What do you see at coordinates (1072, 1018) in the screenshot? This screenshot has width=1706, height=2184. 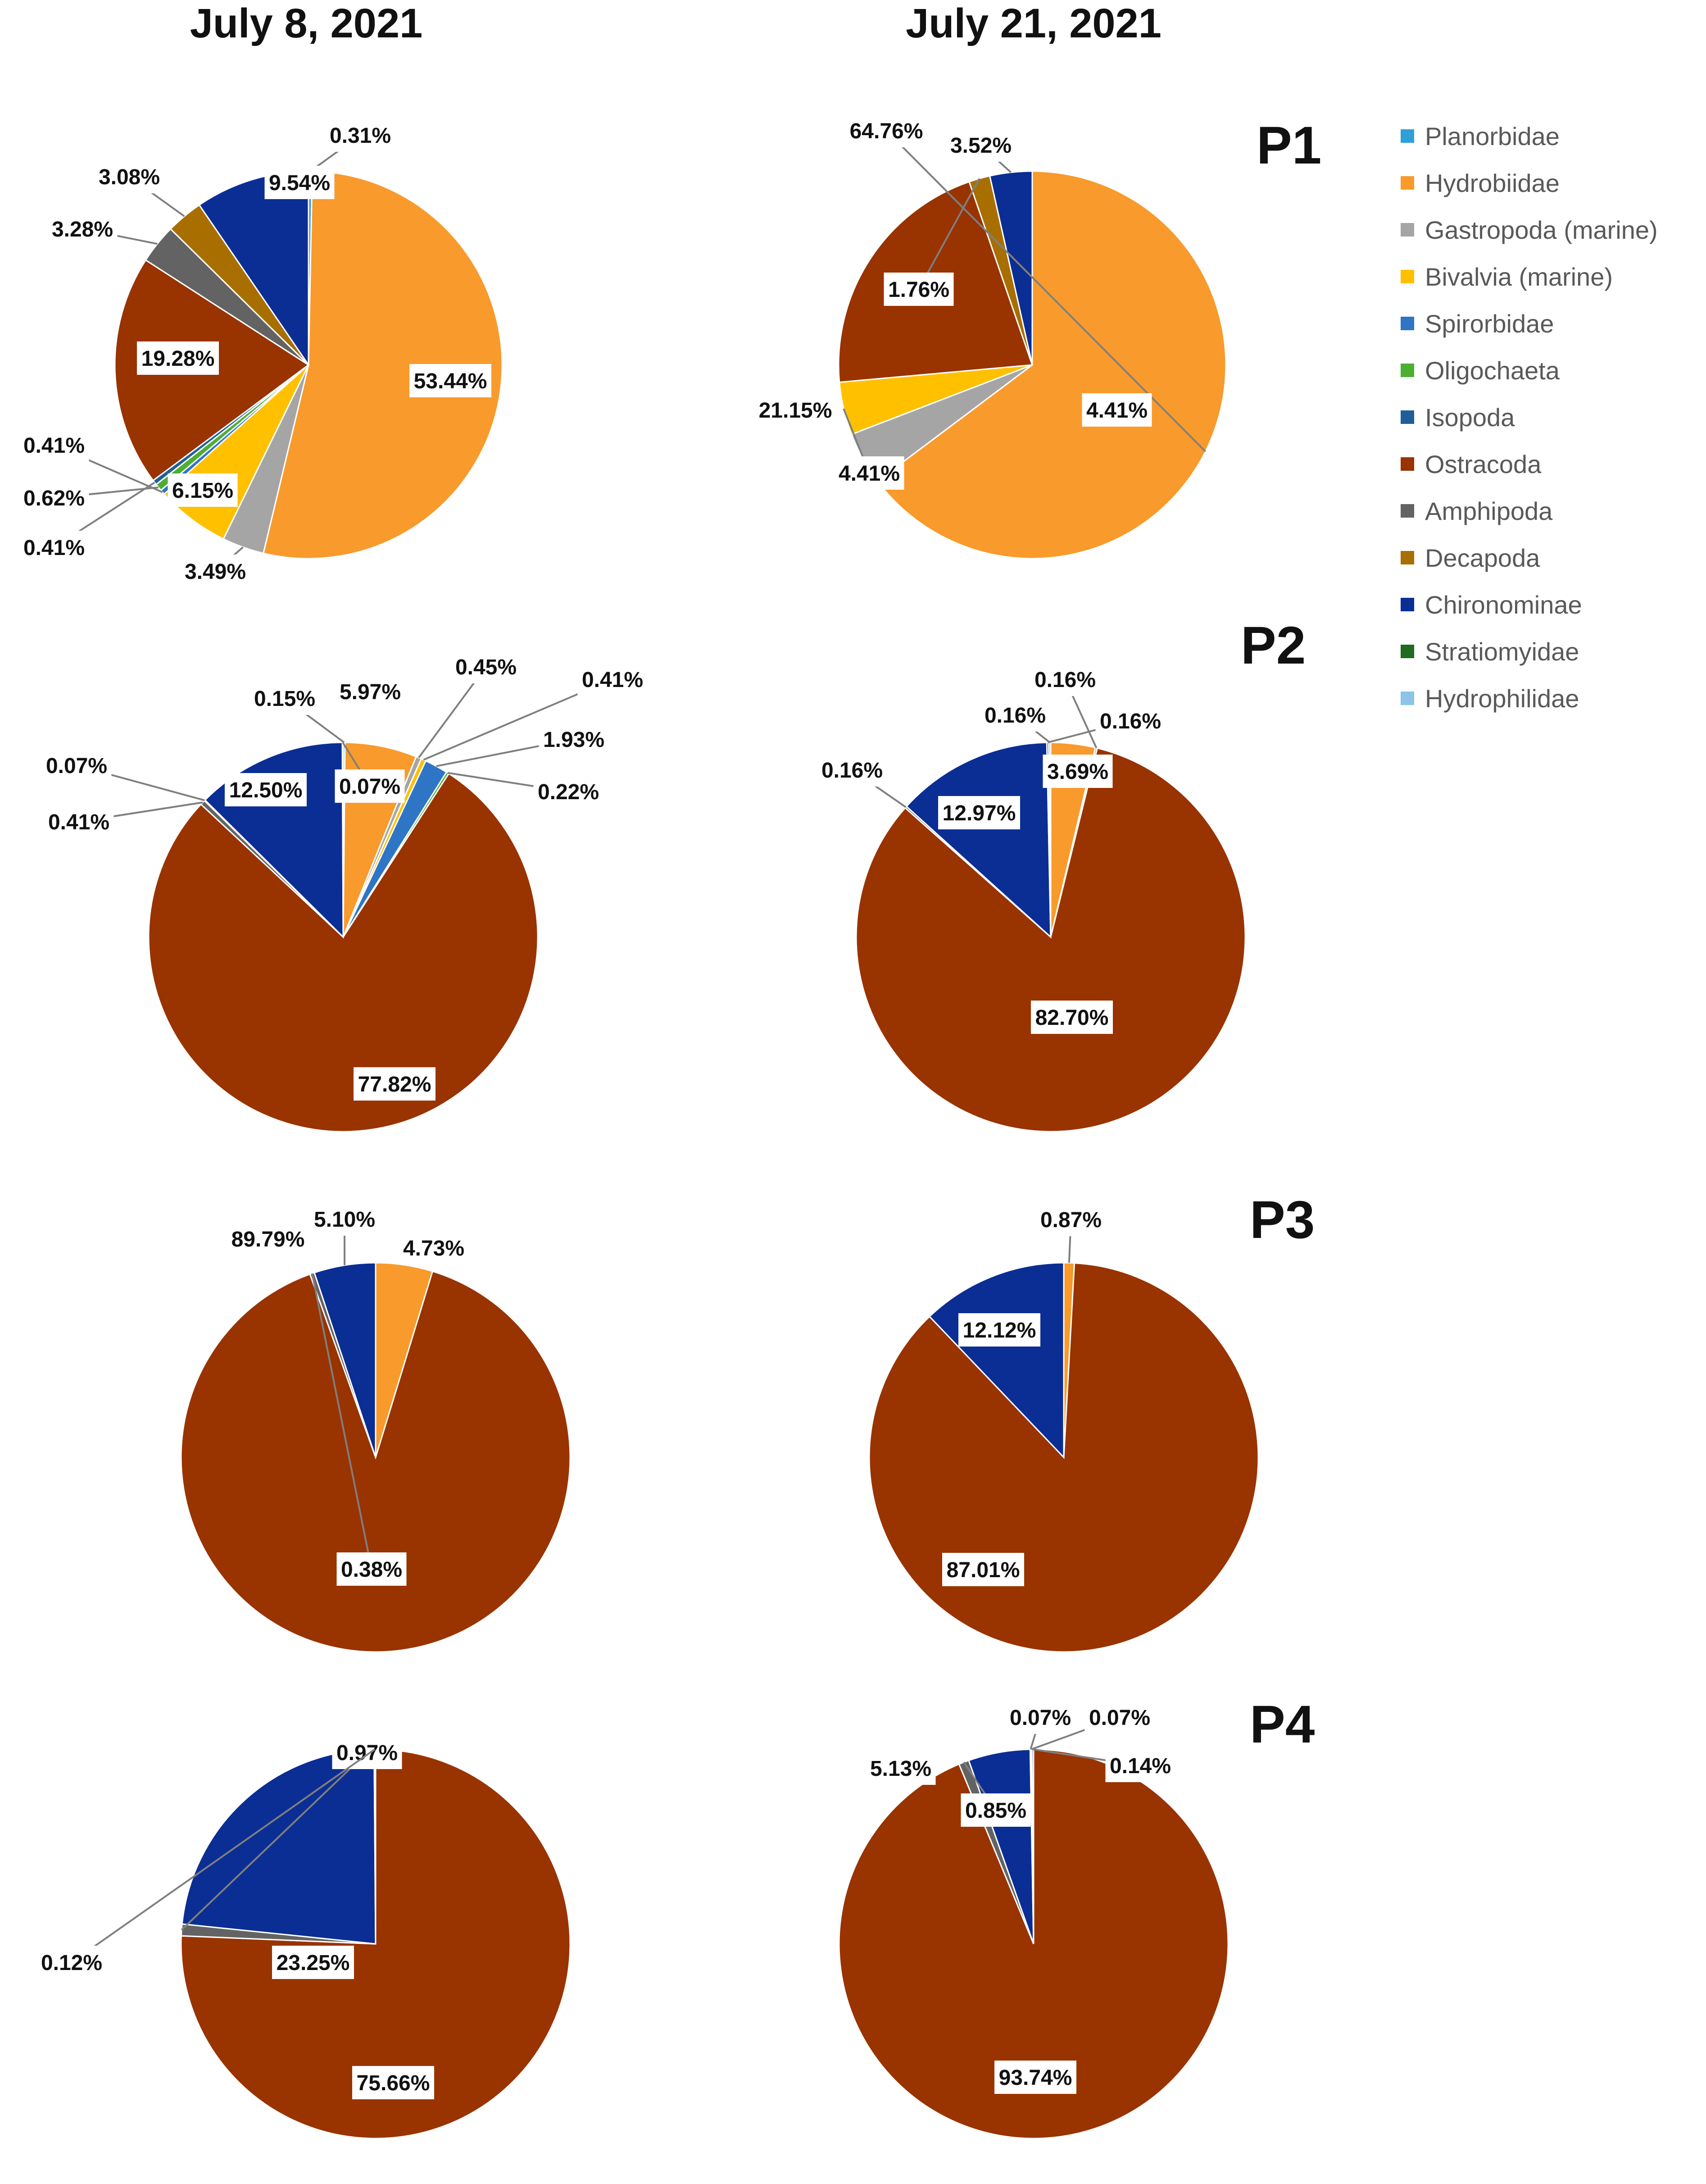 I see `data-label: 82.70%` at bounding box center [1072, 1018].